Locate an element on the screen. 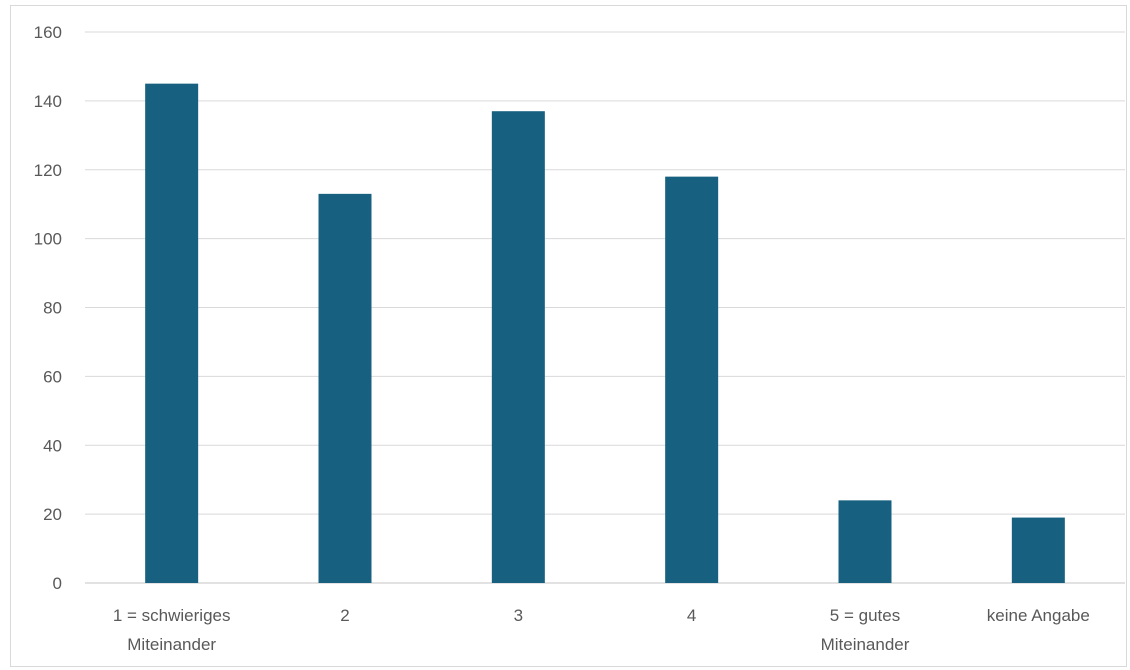  y-tick-label: 100 is located at coordinates (48, 239).